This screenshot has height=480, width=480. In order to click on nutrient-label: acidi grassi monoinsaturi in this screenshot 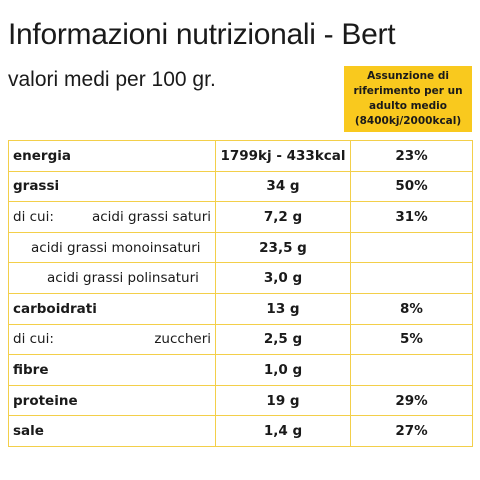, I will do `click(112, 247)`.